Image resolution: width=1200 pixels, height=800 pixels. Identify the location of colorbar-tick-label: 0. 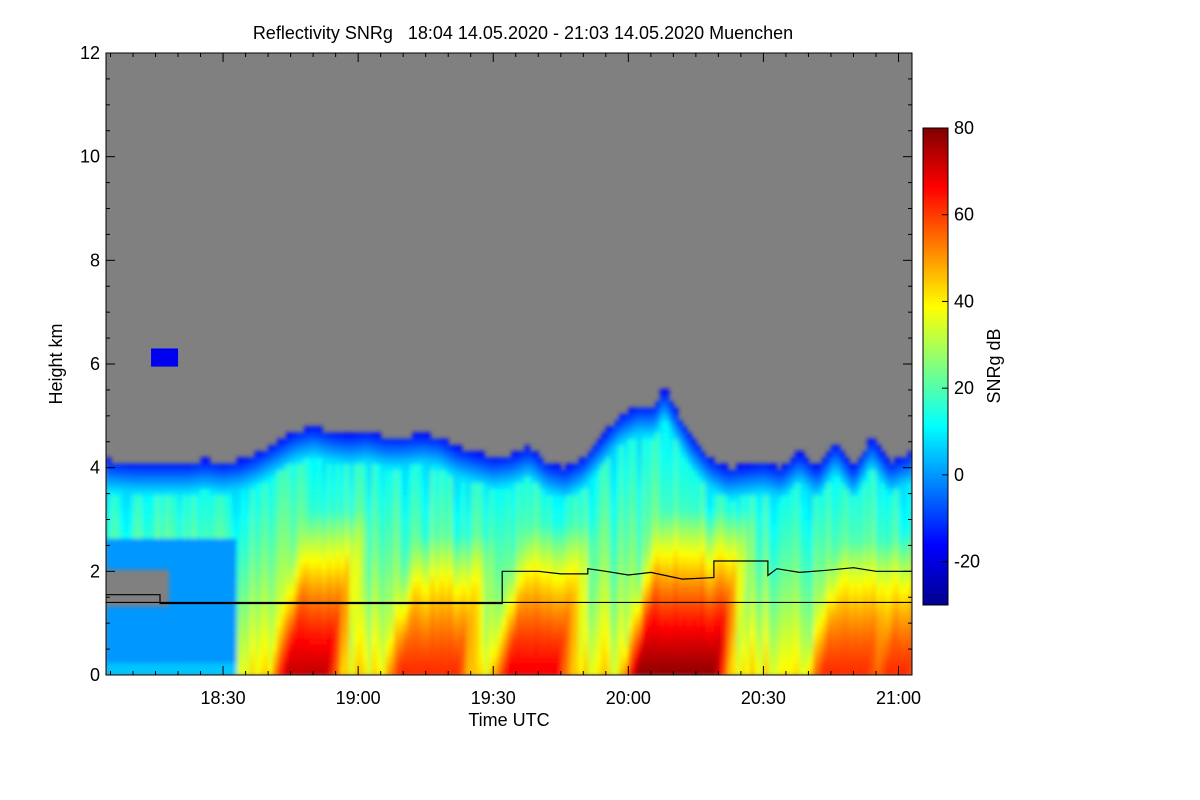
(959, 475).